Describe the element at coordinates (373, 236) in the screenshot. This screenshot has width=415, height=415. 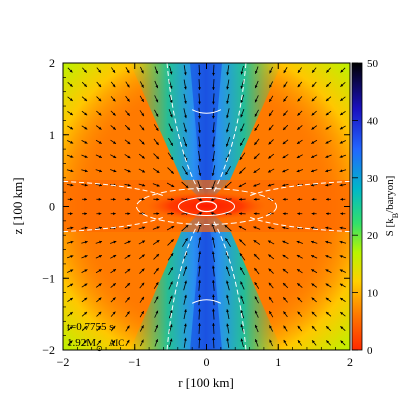
I see `colorbar-tick-label: 20` at that location.